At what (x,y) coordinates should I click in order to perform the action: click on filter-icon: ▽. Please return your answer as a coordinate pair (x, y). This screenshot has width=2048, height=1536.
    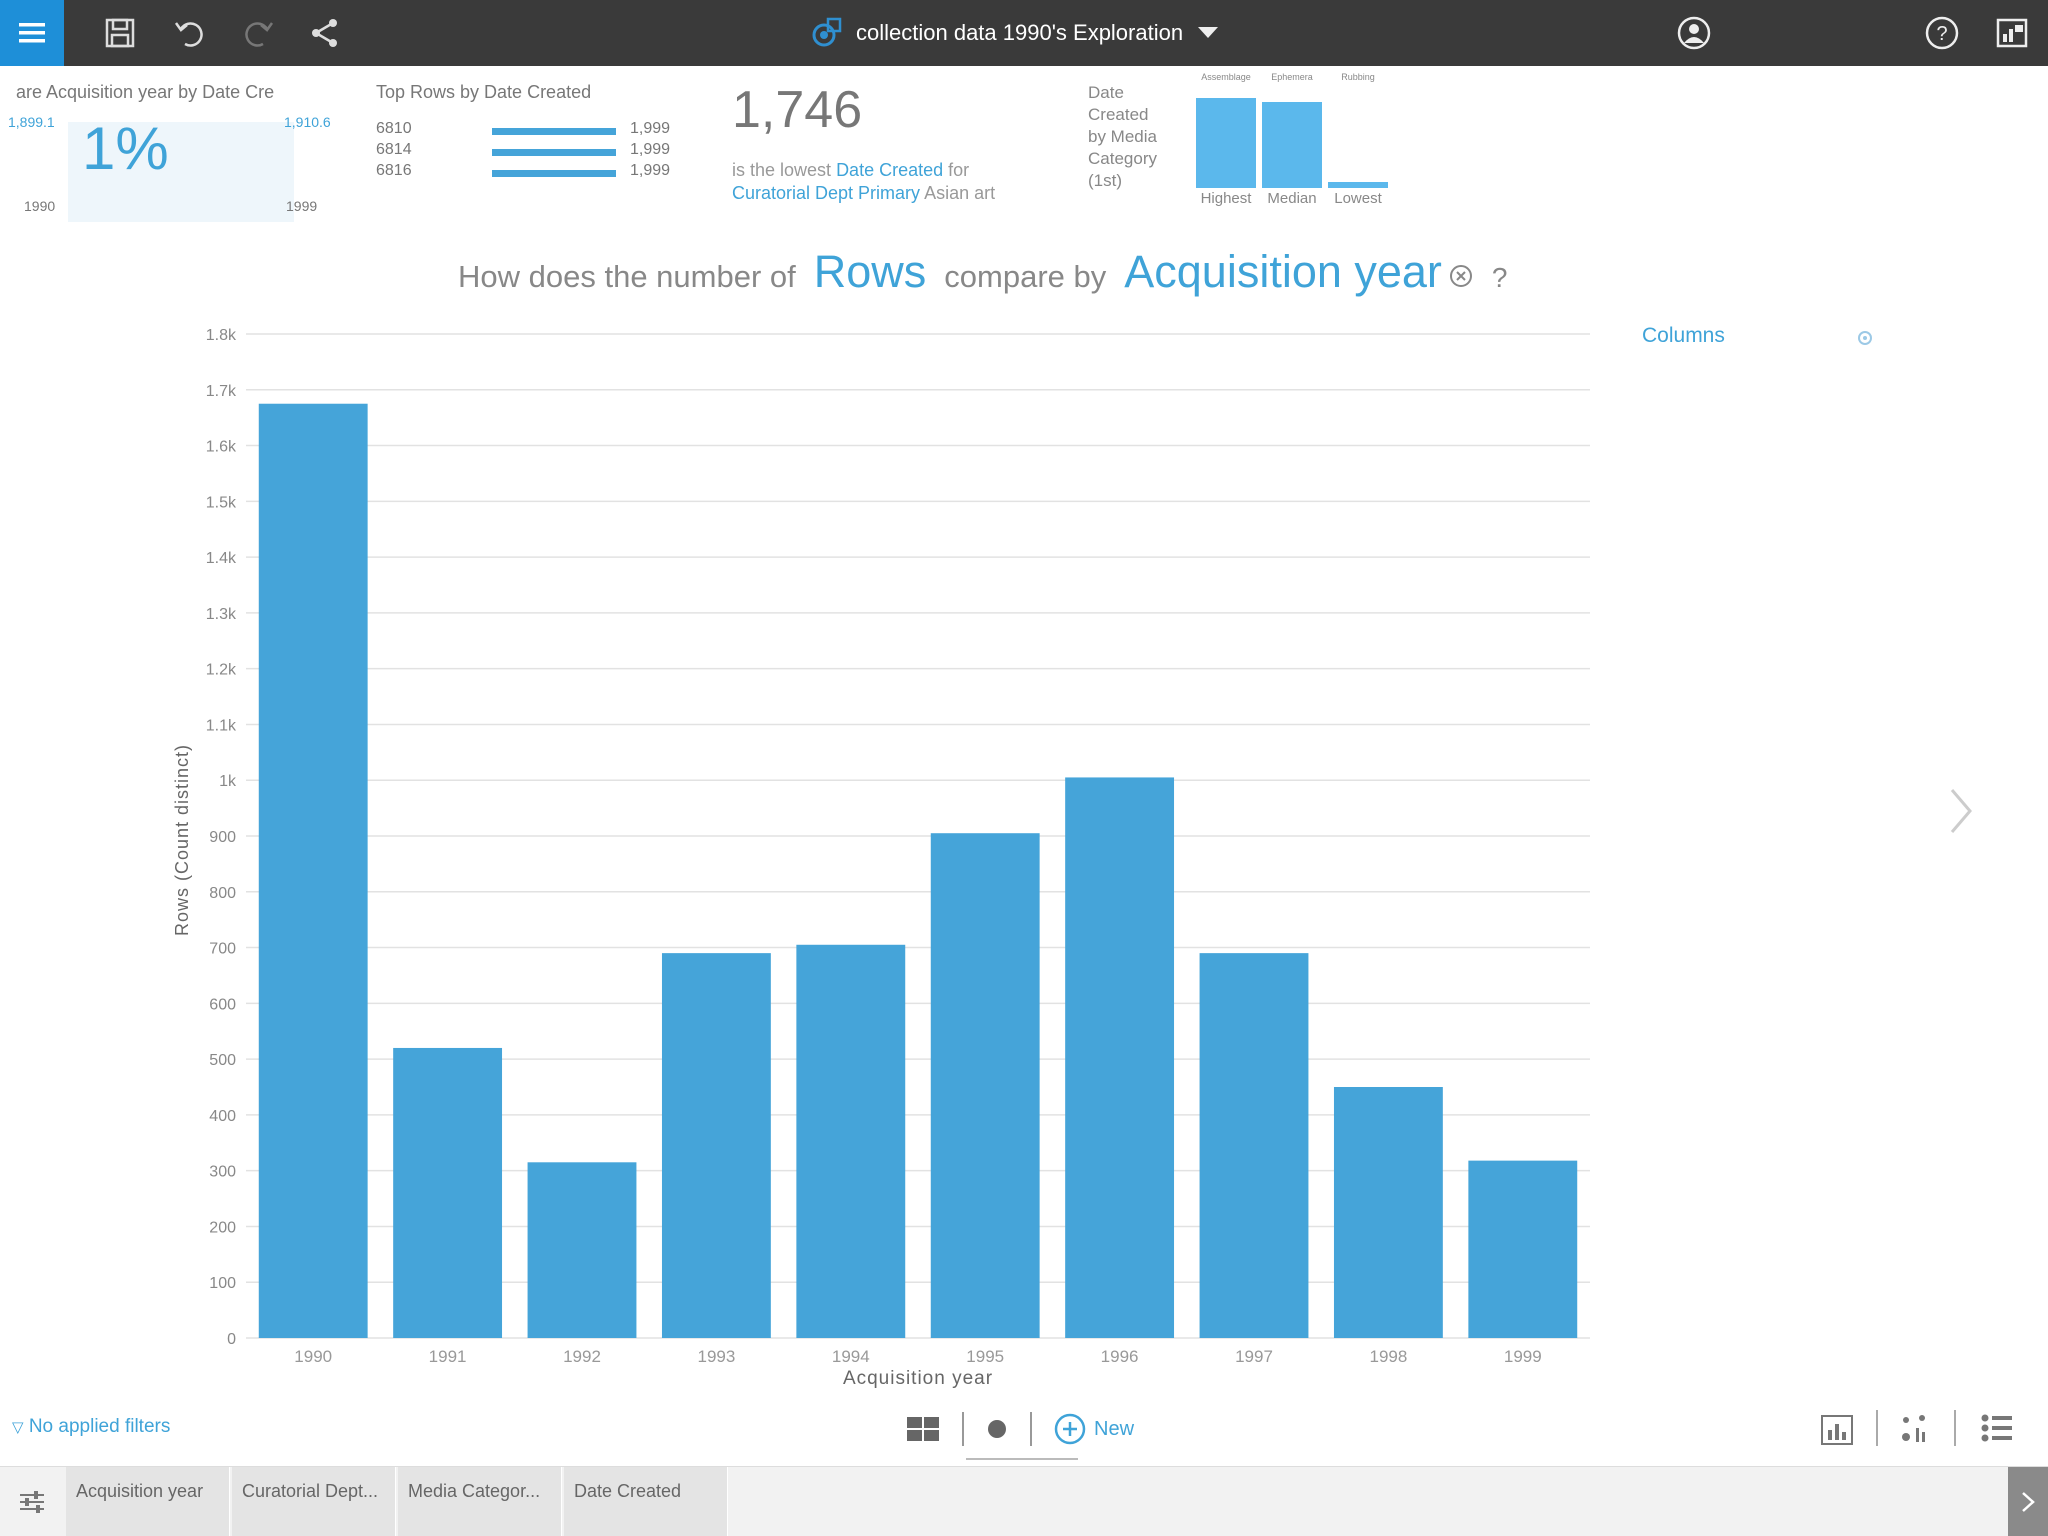
    Looking at the image, I should click on (18, 1427).